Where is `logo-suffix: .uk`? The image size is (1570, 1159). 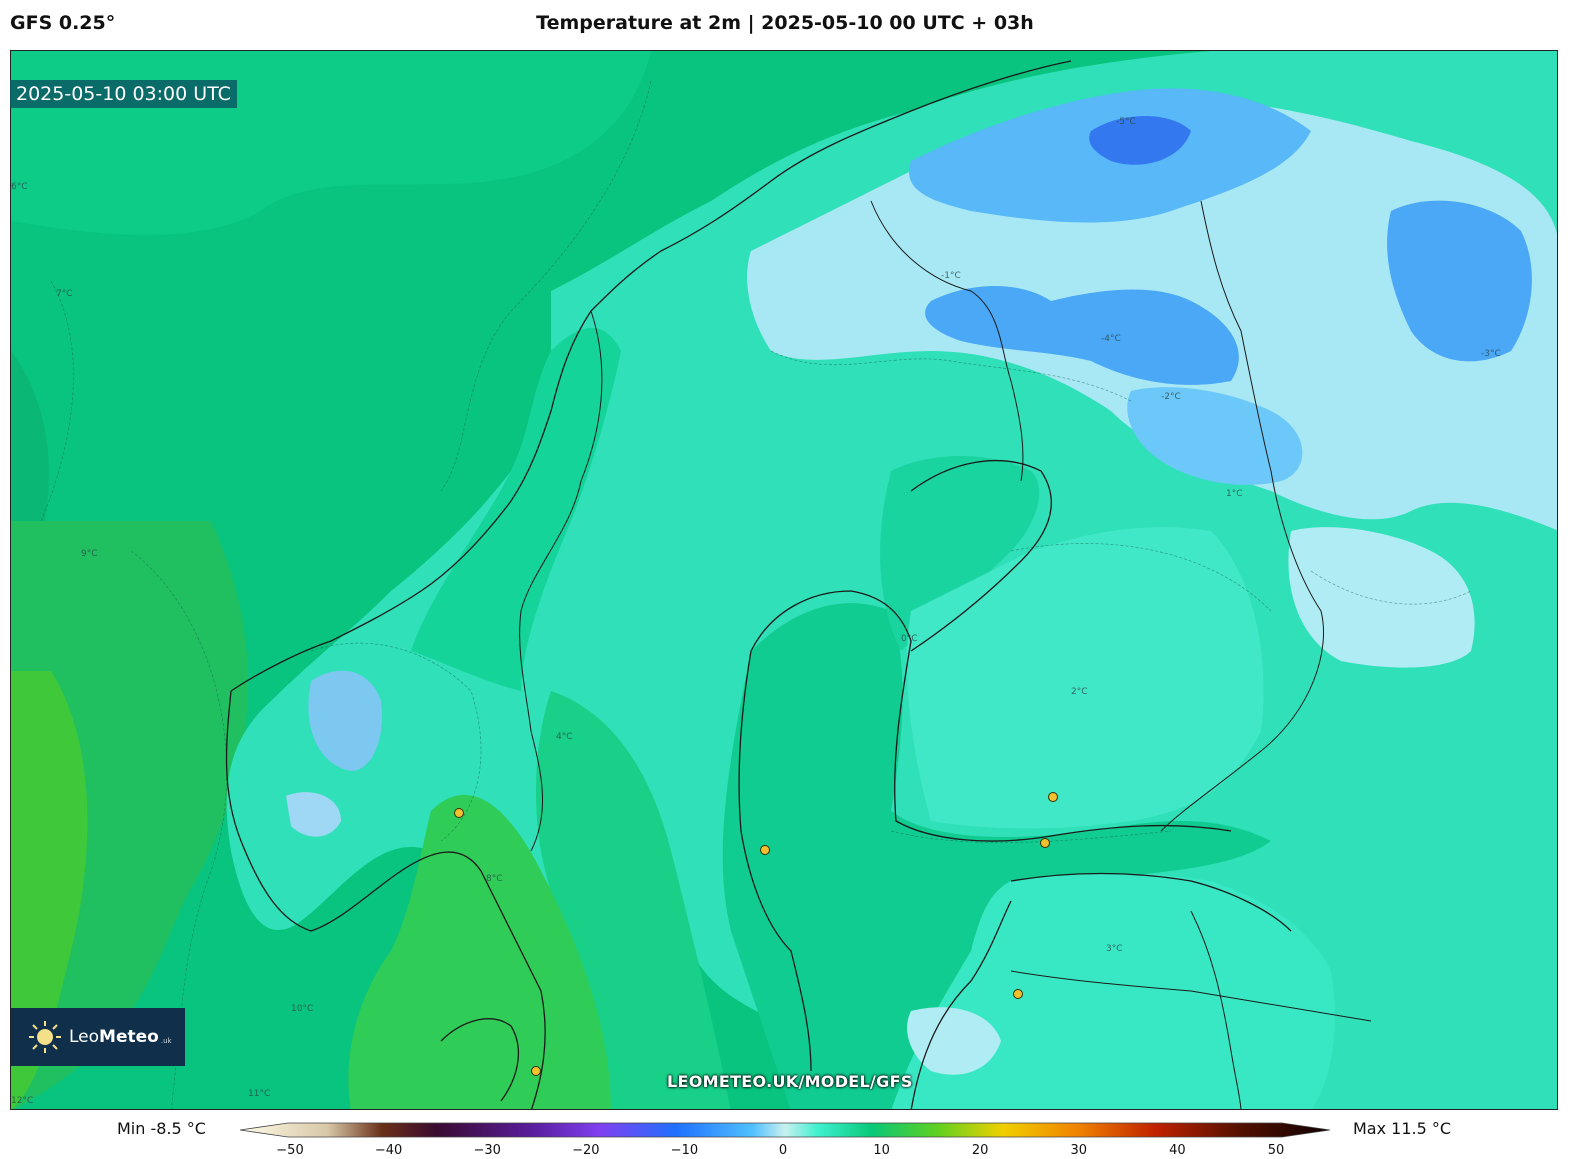
logo-suffix: .uk is located at coordinates (166, 1041).